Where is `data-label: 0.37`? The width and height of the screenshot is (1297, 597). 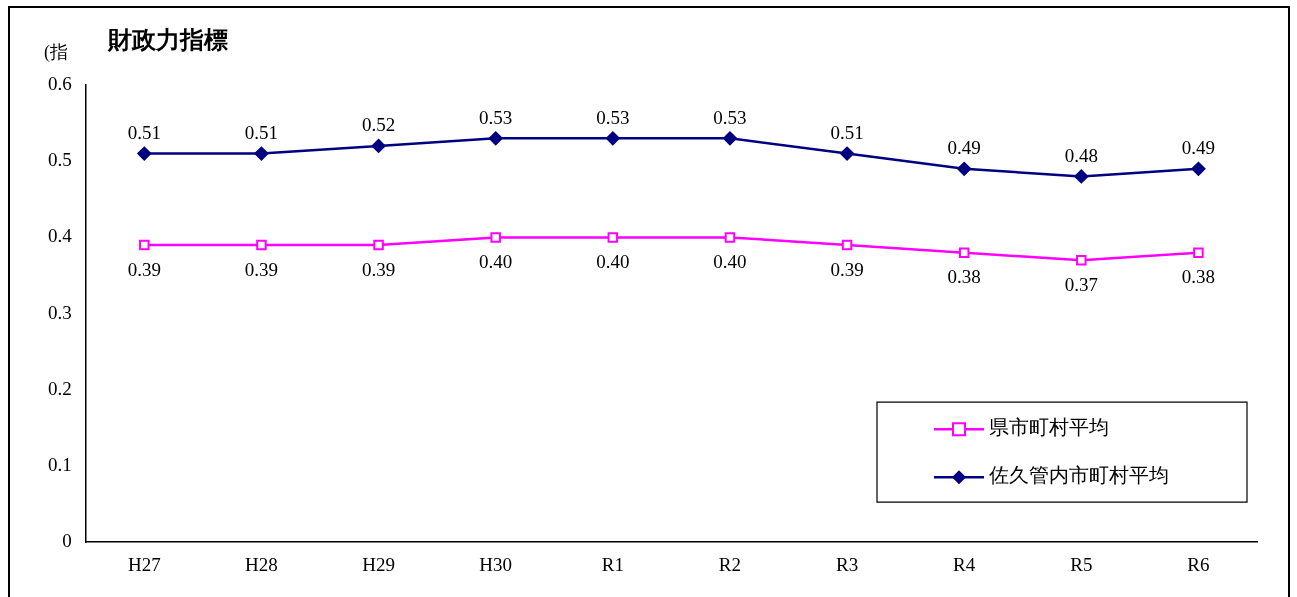
data-label: 0.37 is located at coordinates (1081, 284).